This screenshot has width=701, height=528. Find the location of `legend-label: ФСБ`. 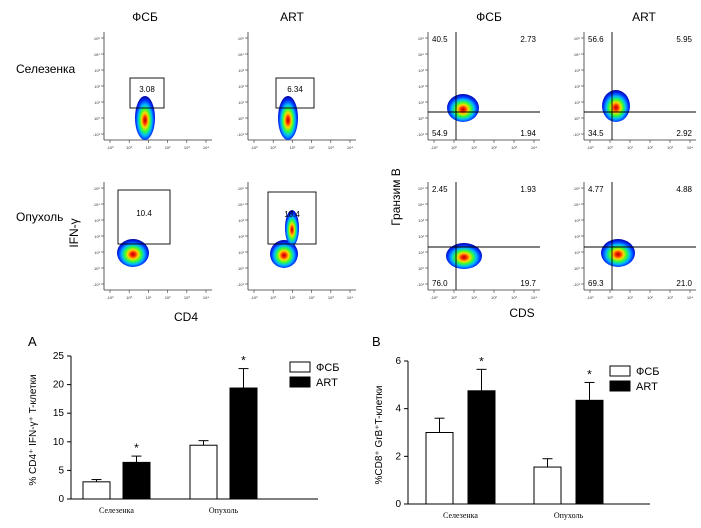

legend-label: ФСБ is located at coordinates (328, 368).